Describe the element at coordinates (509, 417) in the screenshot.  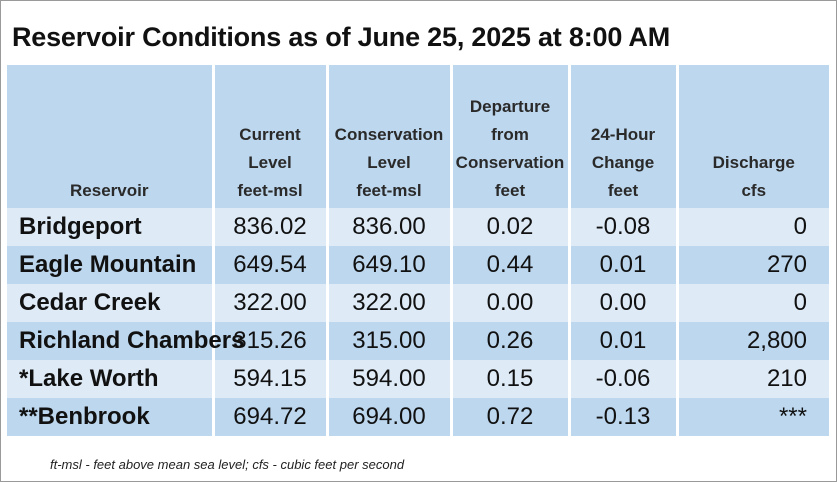
I see `departure-cell: 0.72` at that location.